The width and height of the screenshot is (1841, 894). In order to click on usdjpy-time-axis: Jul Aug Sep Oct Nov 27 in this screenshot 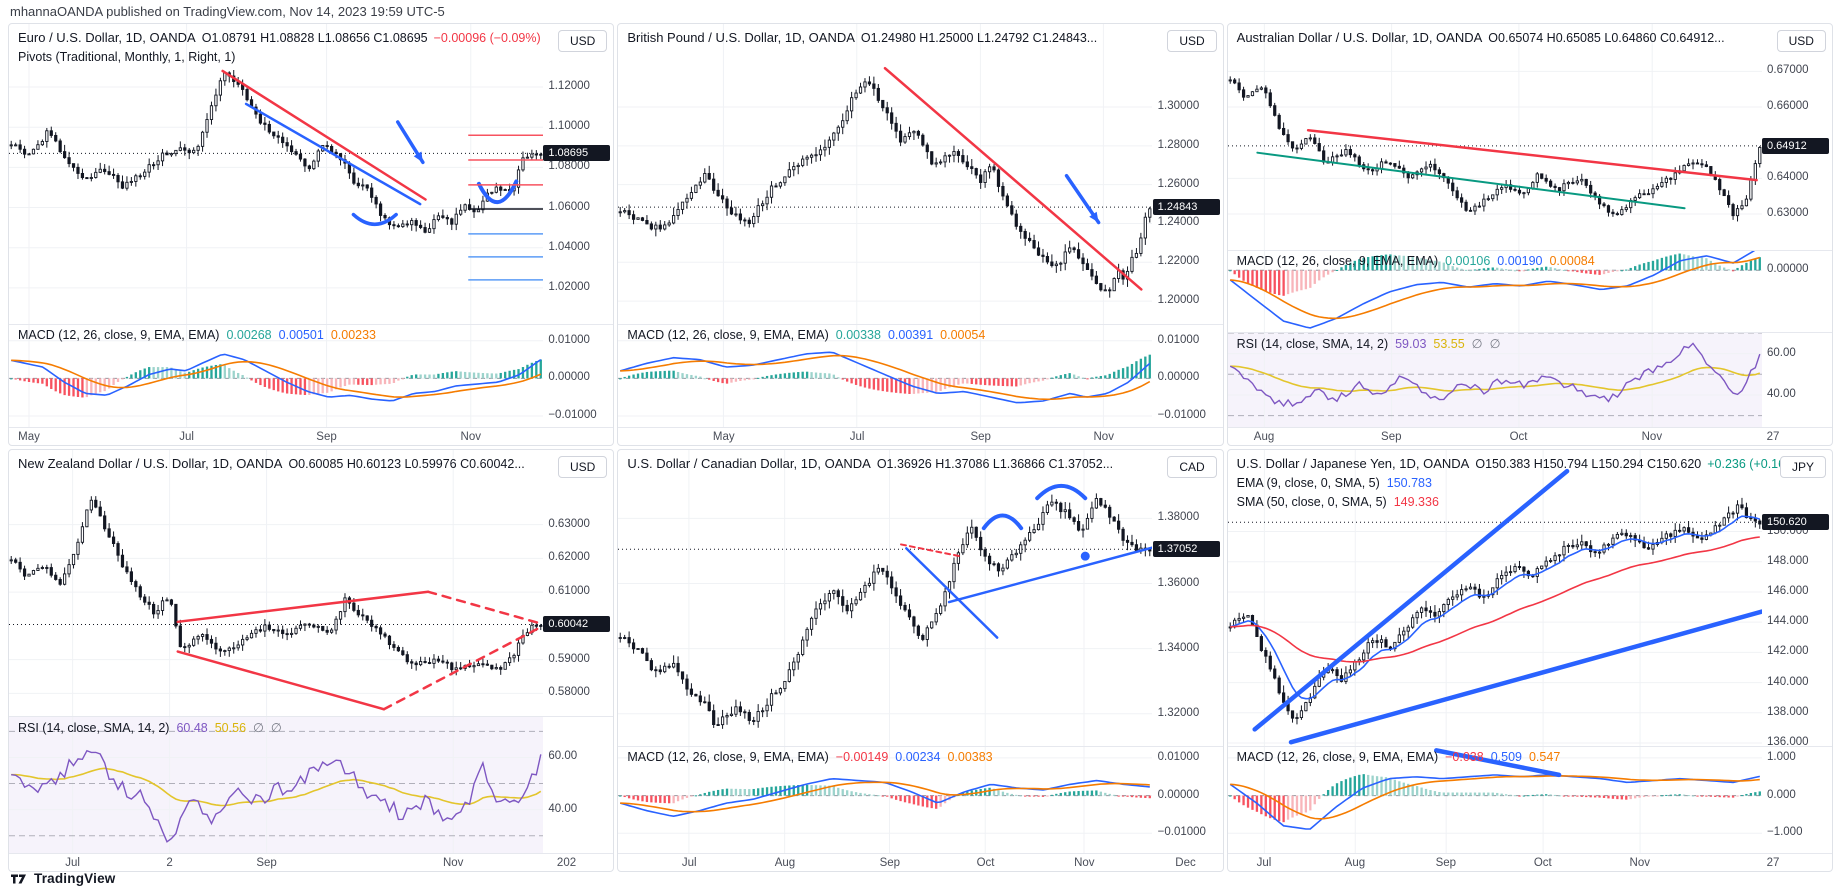, I will do `click(1529, 862)`.